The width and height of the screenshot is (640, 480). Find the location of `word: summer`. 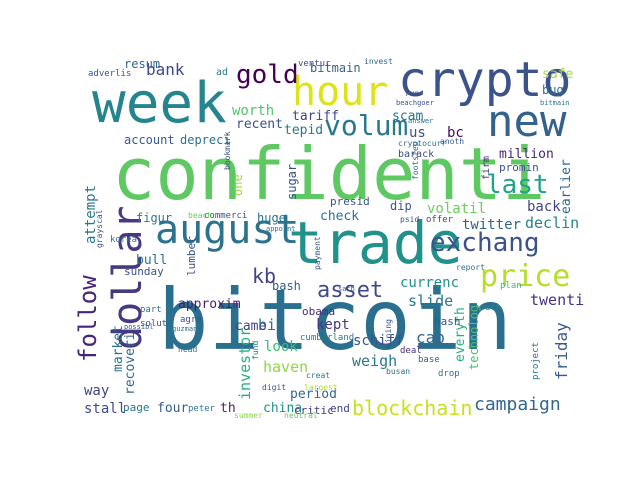

word: summer is located at coordinates (248, 415).